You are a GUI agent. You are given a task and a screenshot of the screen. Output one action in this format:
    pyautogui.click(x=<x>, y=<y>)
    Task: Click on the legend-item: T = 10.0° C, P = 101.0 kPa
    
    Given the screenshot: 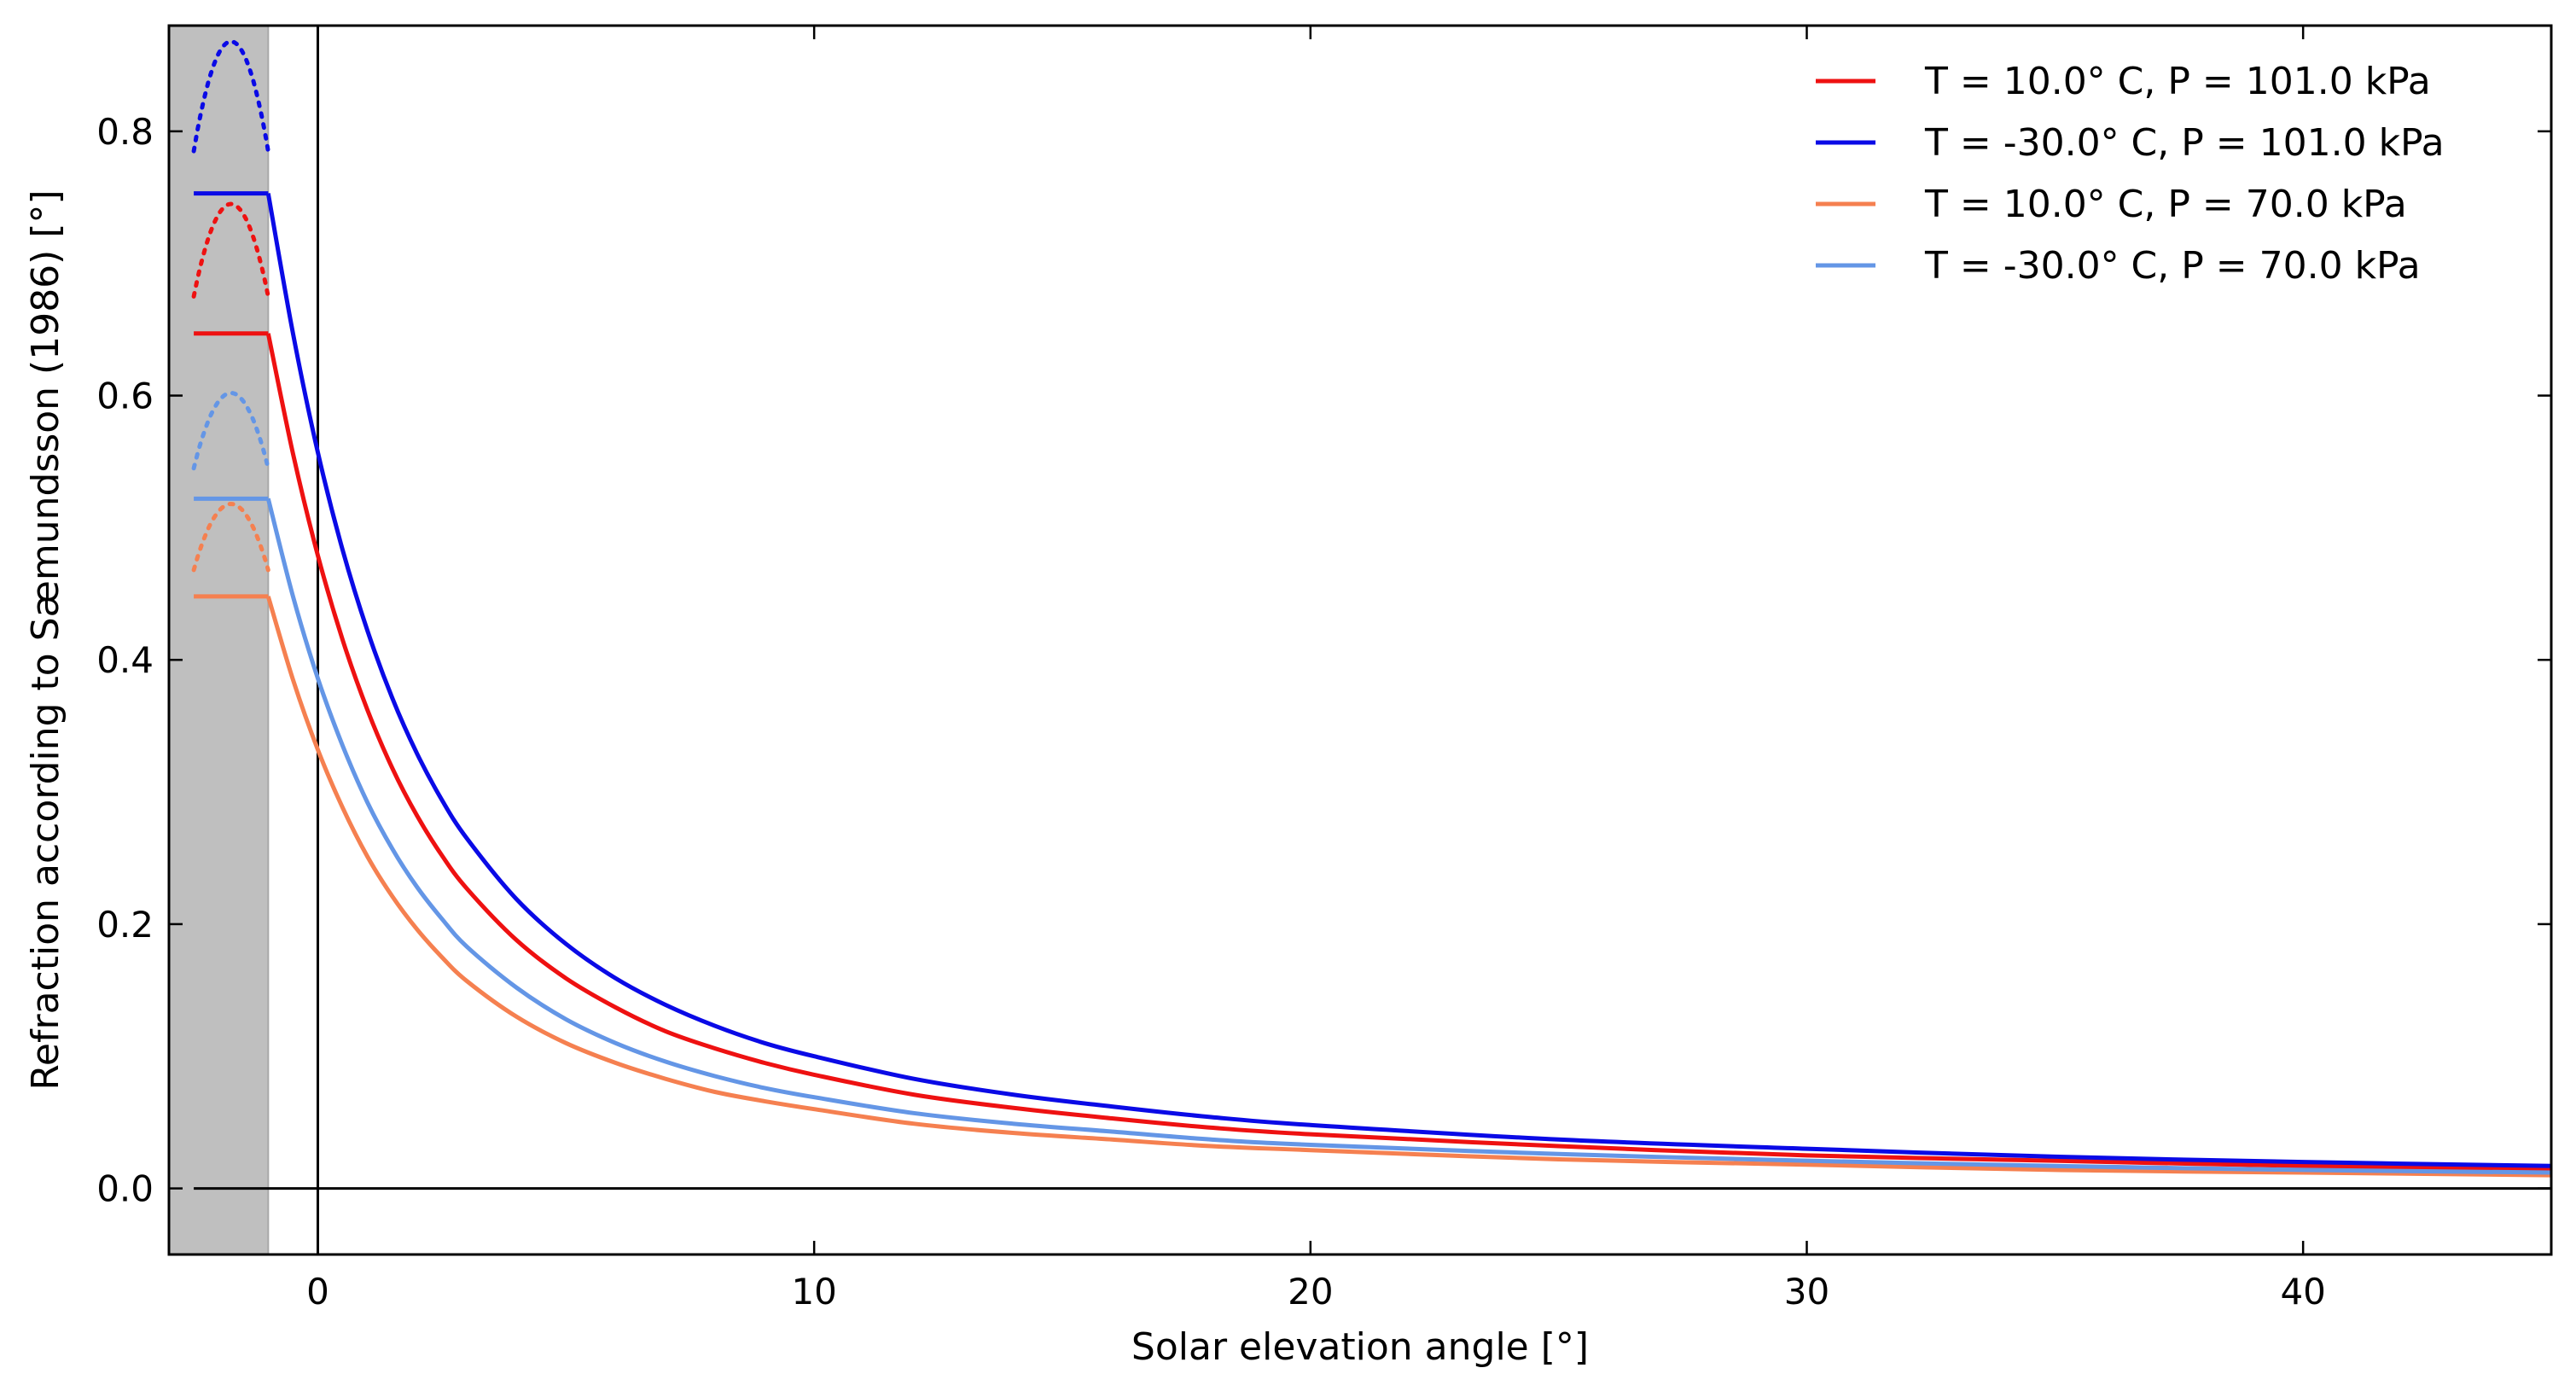 What is the action you would take?
    pyautogui.click(x=2123, y=81)
    